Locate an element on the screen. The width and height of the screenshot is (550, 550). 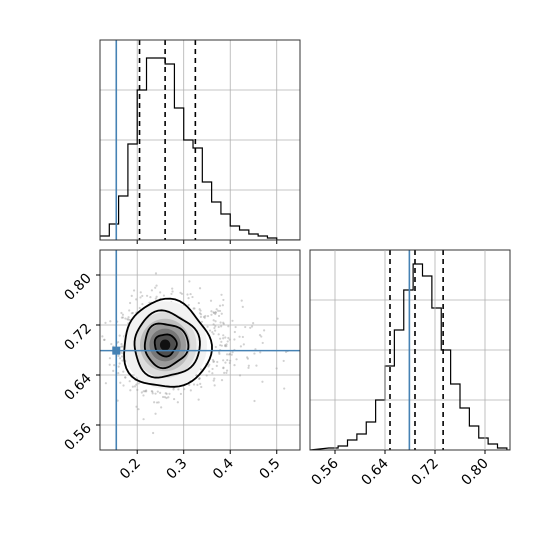
axes-frame is located at coordinates (410, 350).